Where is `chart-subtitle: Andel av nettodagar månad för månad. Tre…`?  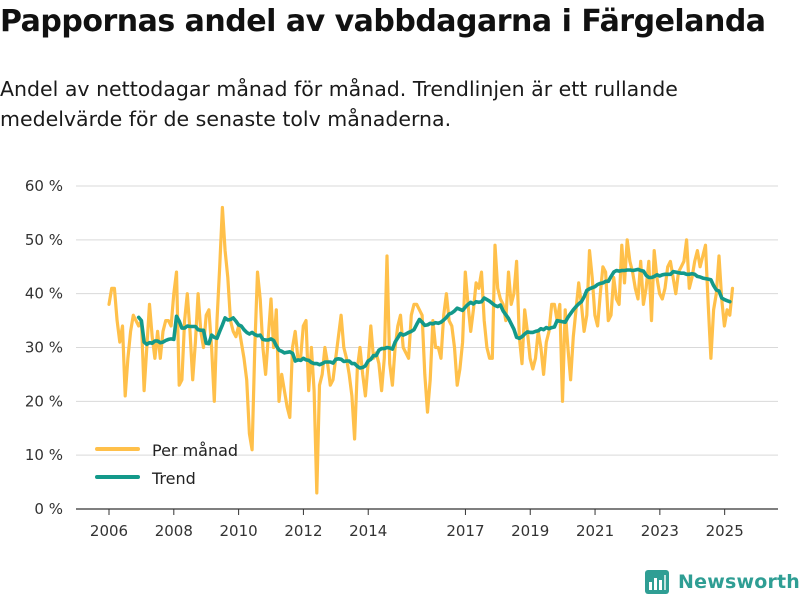 chart-subtitle: Andel av nettodagar månad för månad. Tre… is located at coordinates (339, 104).